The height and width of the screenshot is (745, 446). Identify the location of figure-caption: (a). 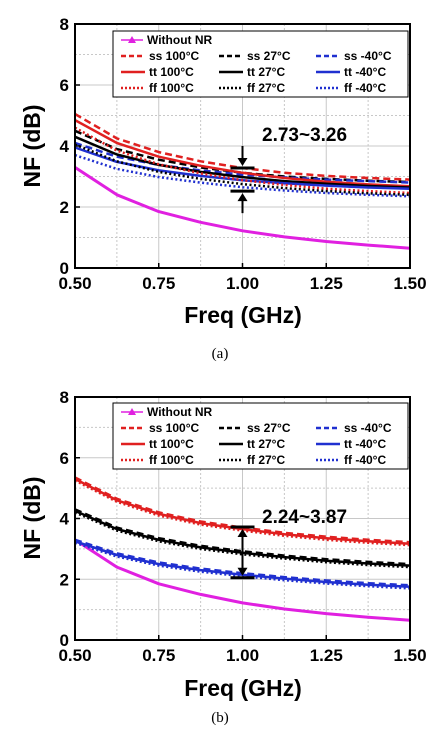
(220, 354).